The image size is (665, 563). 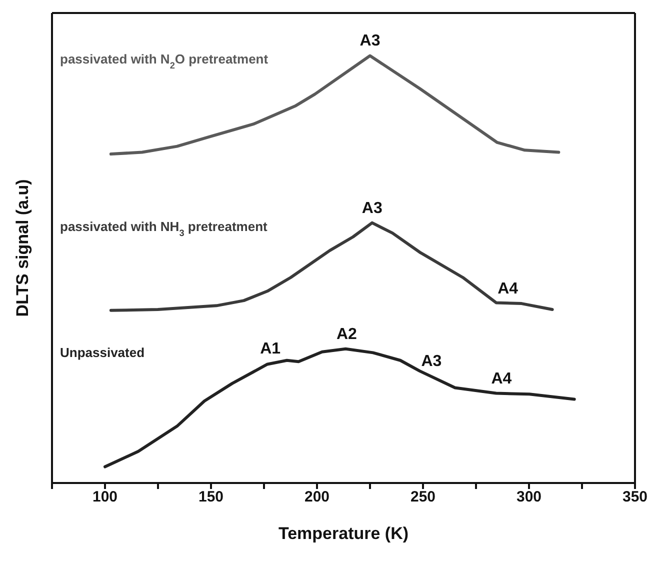 I want to click on annotation: A1, so click(x=270, y=349).